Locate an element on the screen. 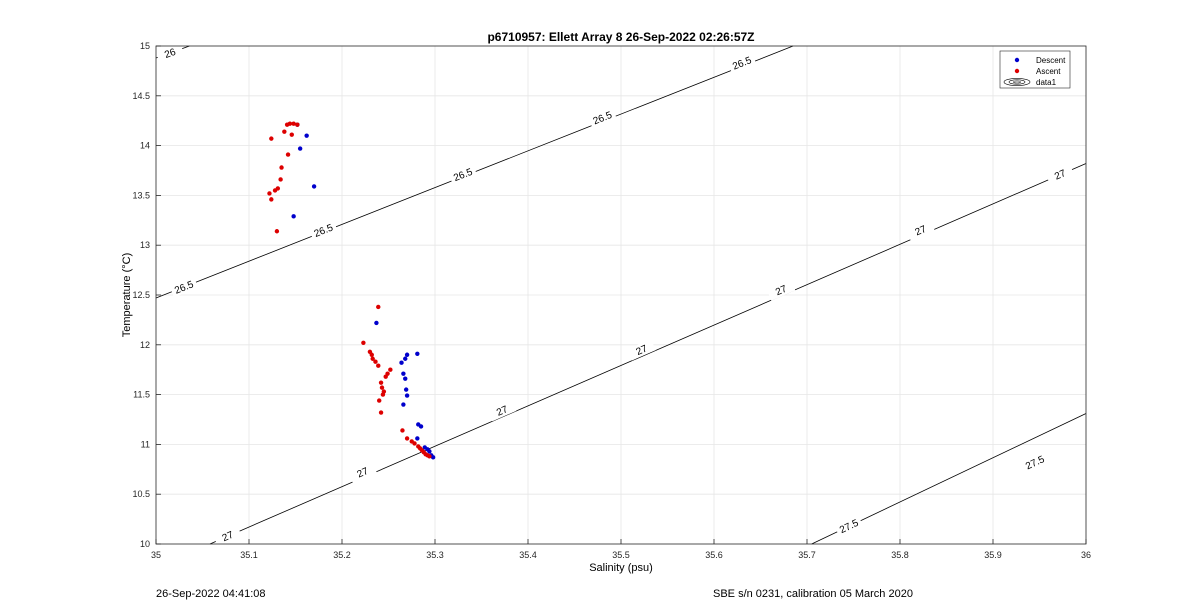  y-tick-label: 10.5 is located at coordinates (141, 494).